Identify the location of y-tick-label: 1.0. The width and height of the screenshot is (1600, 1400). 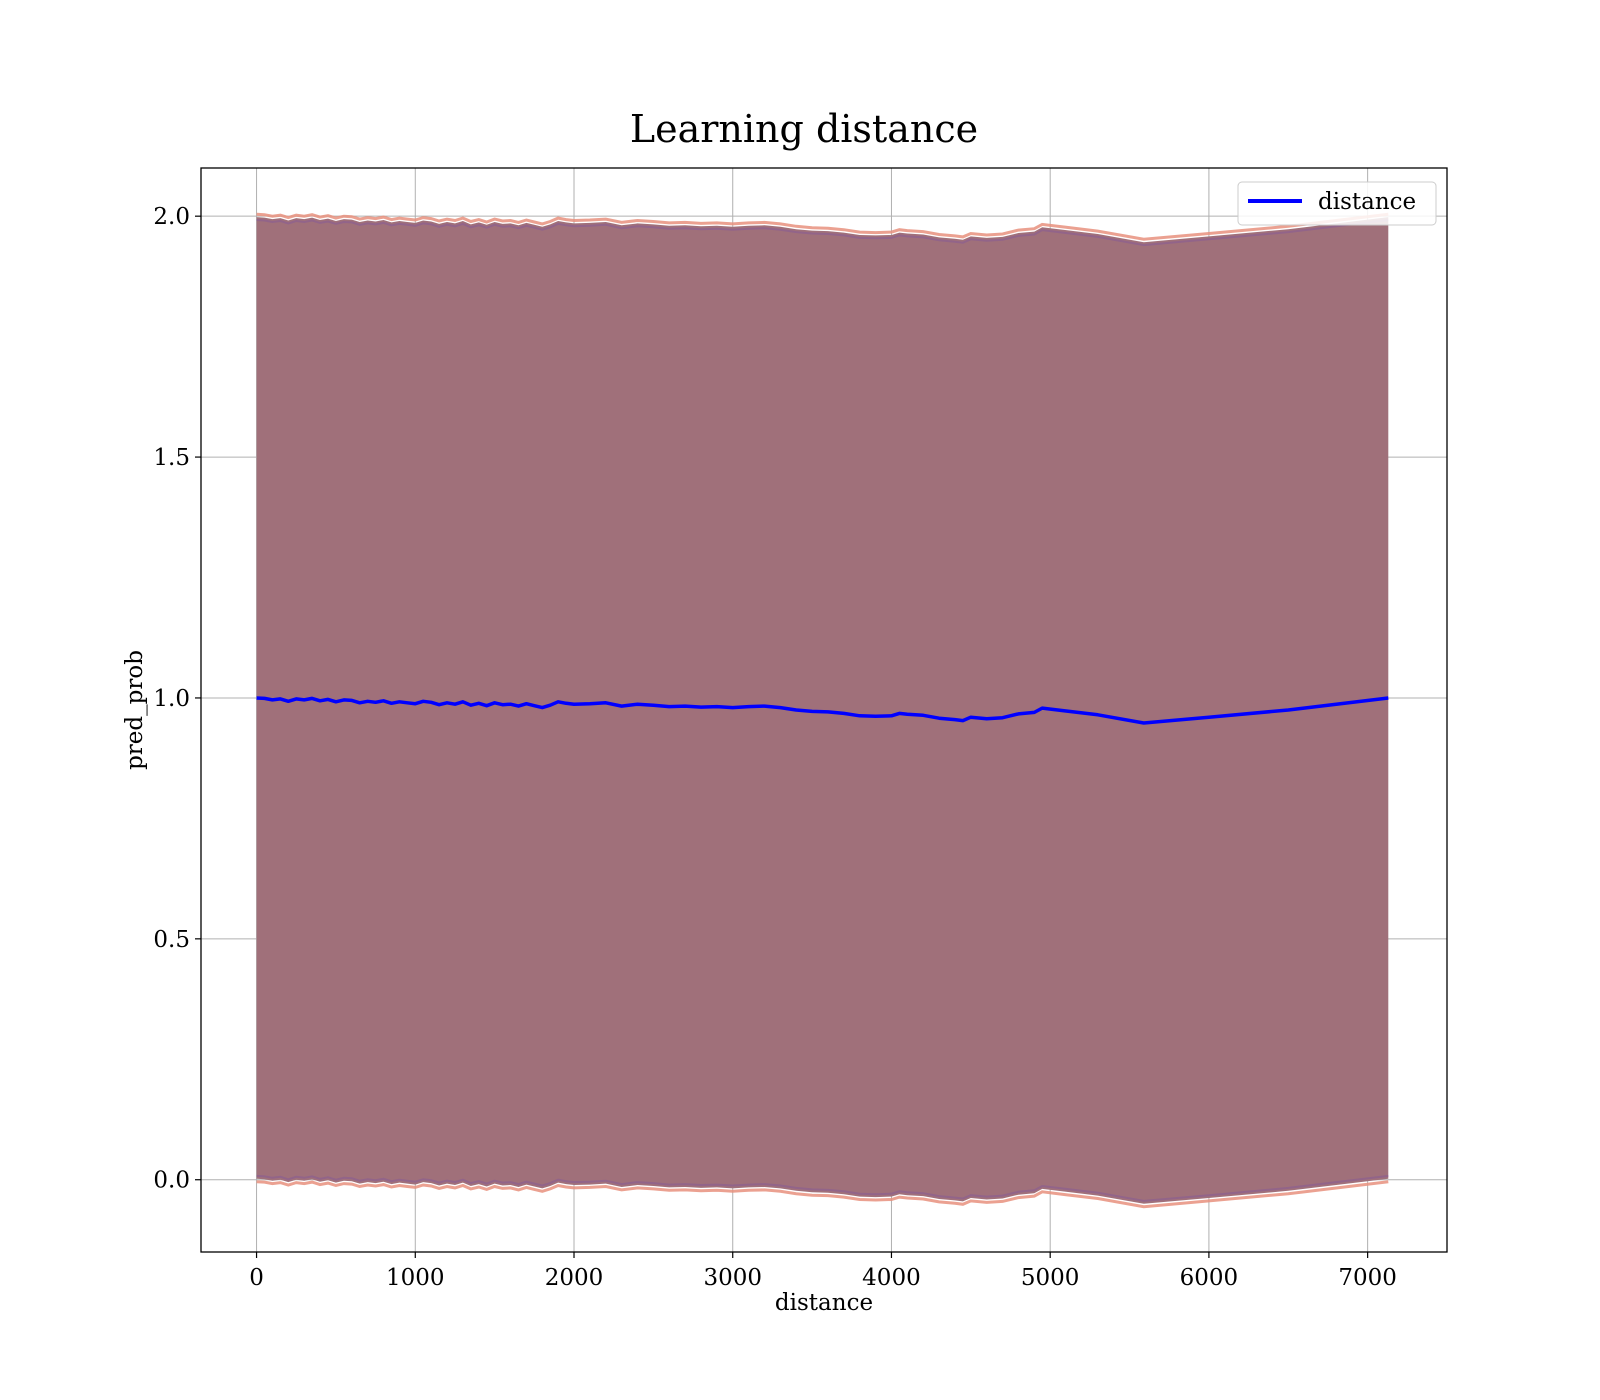
(171, 699).